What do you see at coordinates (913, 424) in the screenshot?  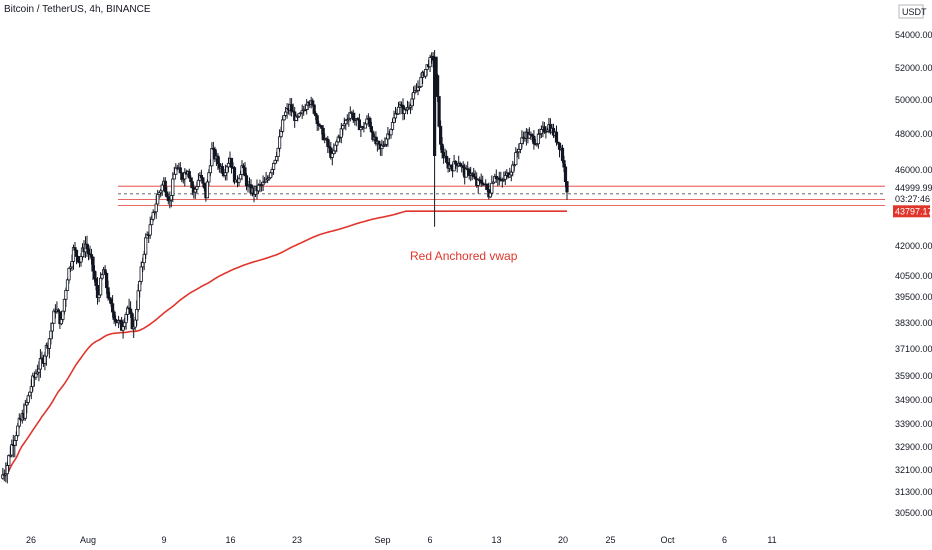 I see `y-tick-label: 33900.00` at bounding box center [913, 424].